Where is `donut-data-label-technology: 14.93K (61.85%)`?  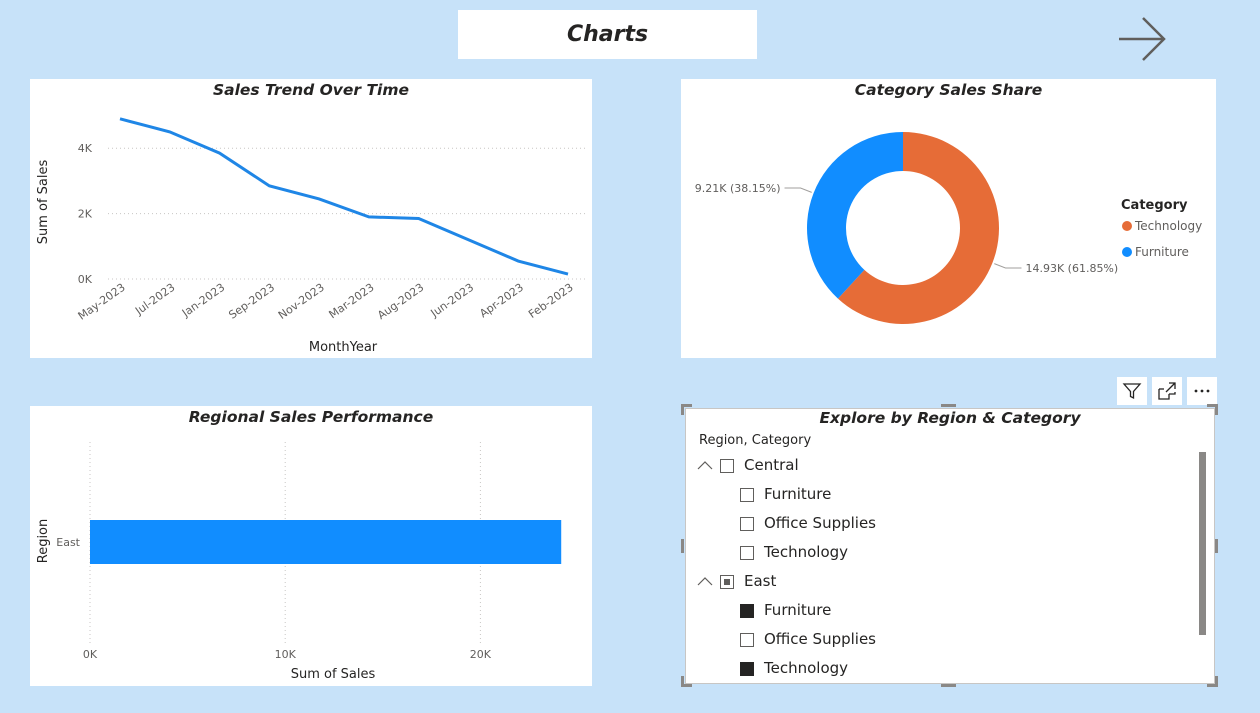
donut-data-label-technology: 14.93K (61.85%) is located at coordinates (1071, 268).